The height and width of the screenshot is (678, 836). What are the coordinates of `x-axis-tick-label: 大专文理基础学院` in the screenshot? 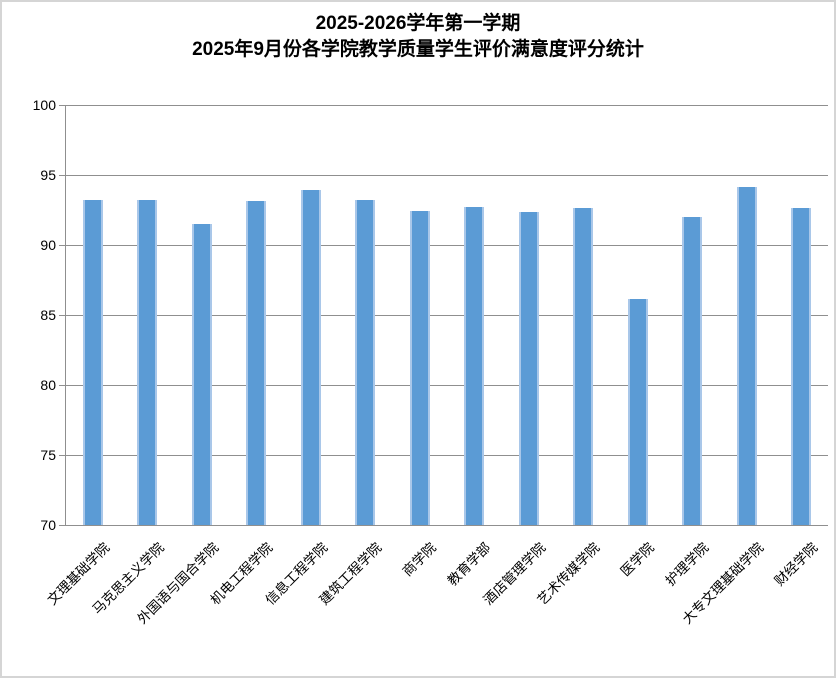 It's located at (723, 583).